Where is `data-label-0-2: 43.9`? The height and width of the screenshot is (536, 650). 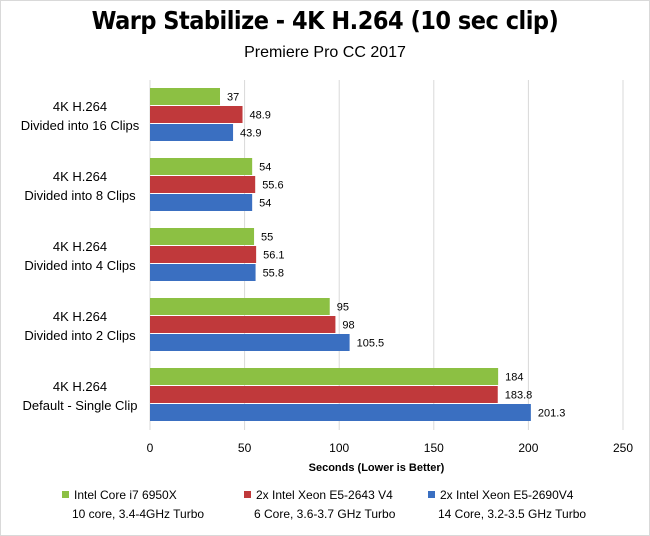 data-label-0-2: 43.9 is located at coordinates (250, 134).